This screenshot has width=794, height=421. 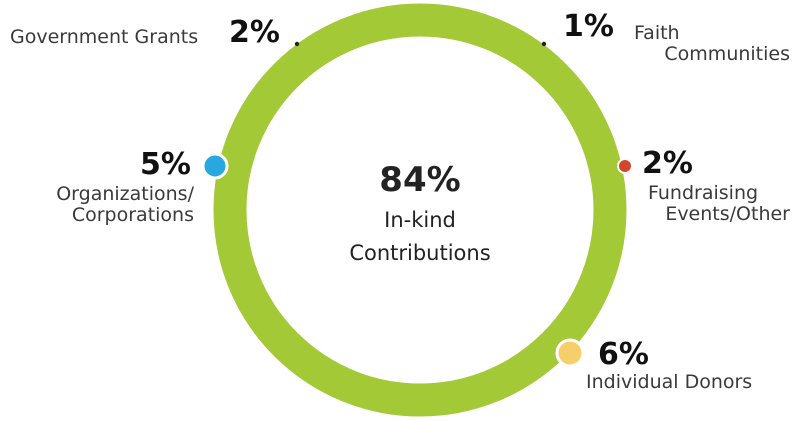 I want to click on marker-fundraising, so click(x=625, y=166).